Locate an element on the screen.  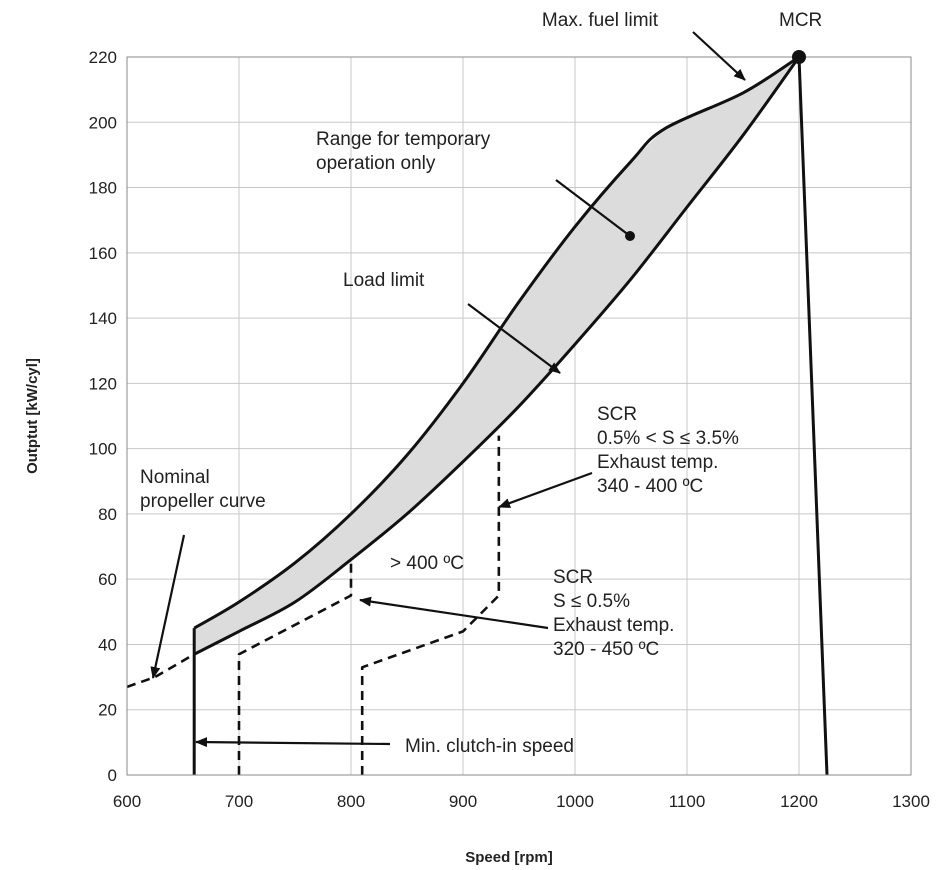
clutch-arrow is located at coordinates (293, 742).